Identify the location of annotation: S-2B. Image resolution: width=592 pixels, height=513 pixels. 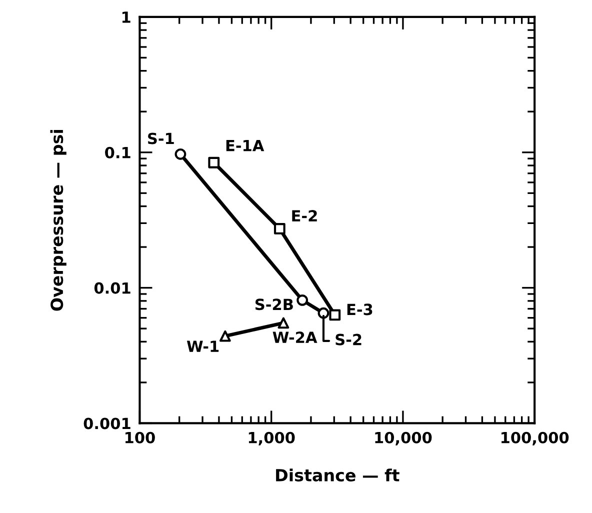
(274, 304).